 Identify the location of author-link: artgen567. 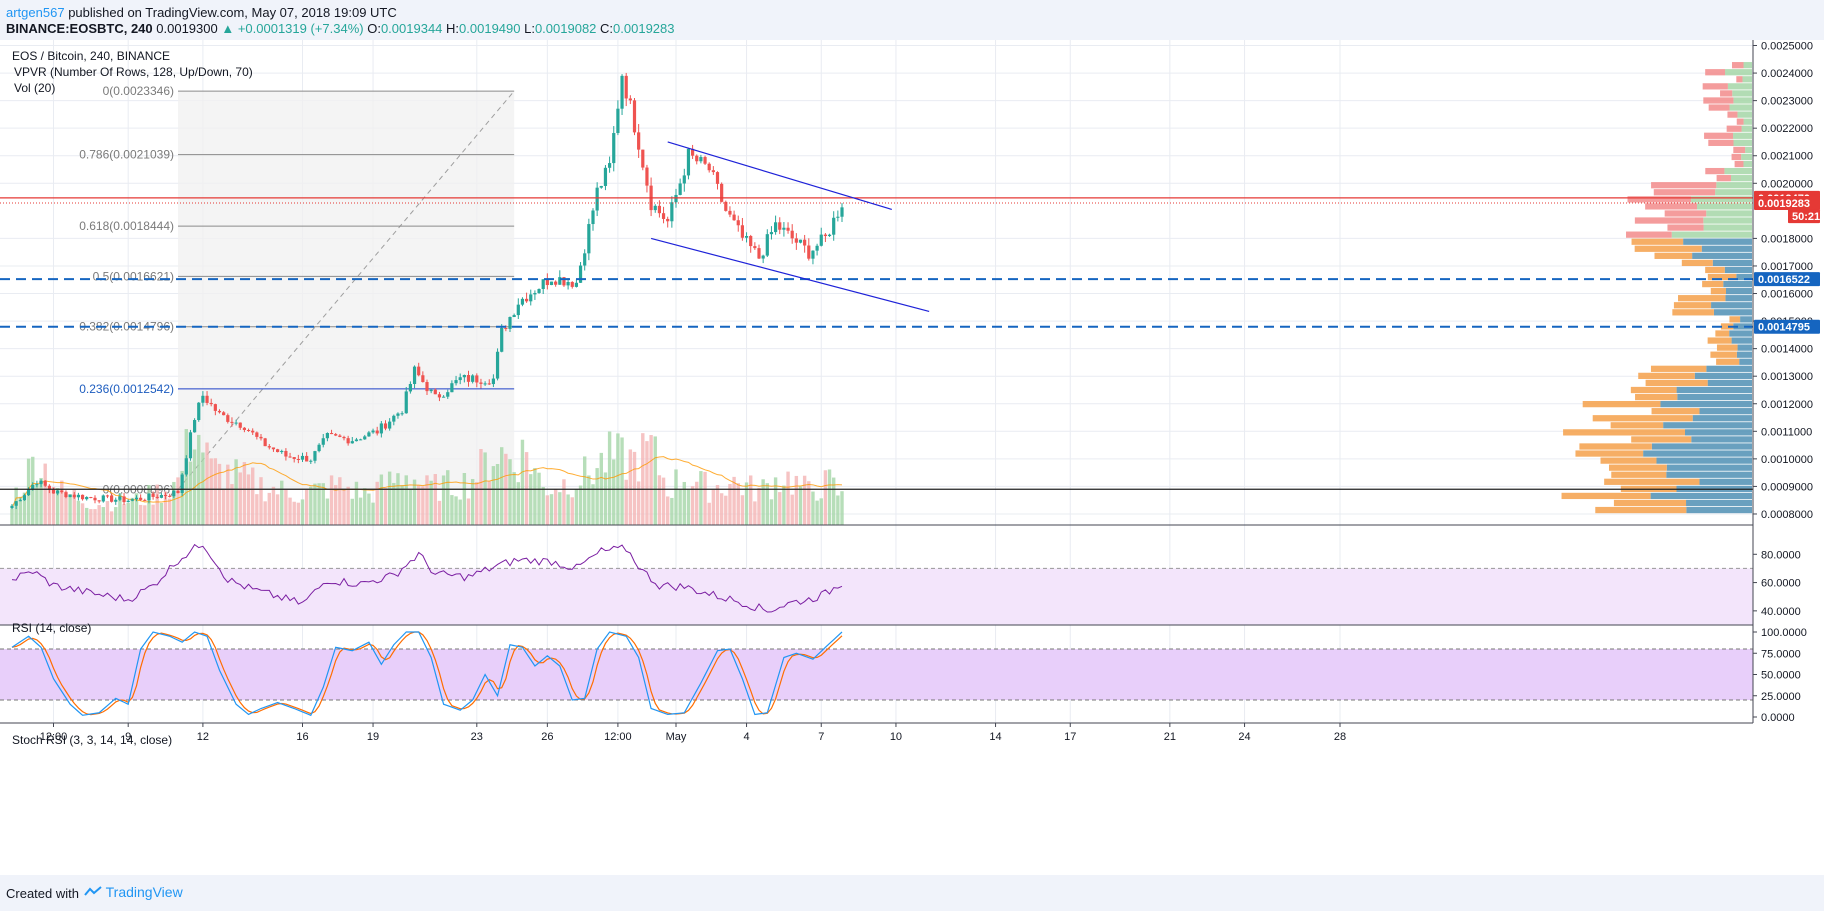
(35, 12).